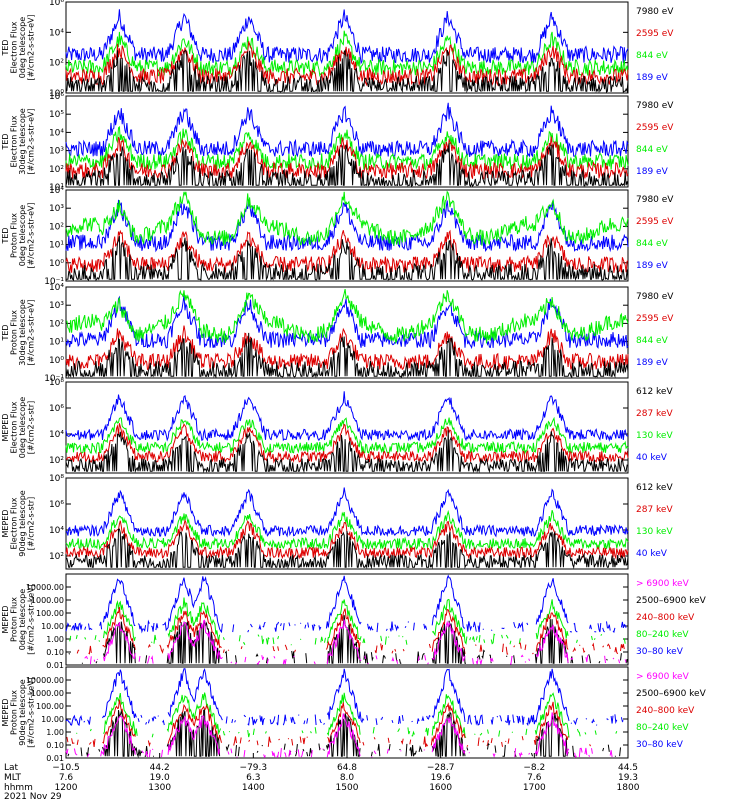 This screenshot has height=800, width=750. Describe the element at coordinates (66, 788) in the screenshot. I see `x-tick-hhmm: 1200` at that location.